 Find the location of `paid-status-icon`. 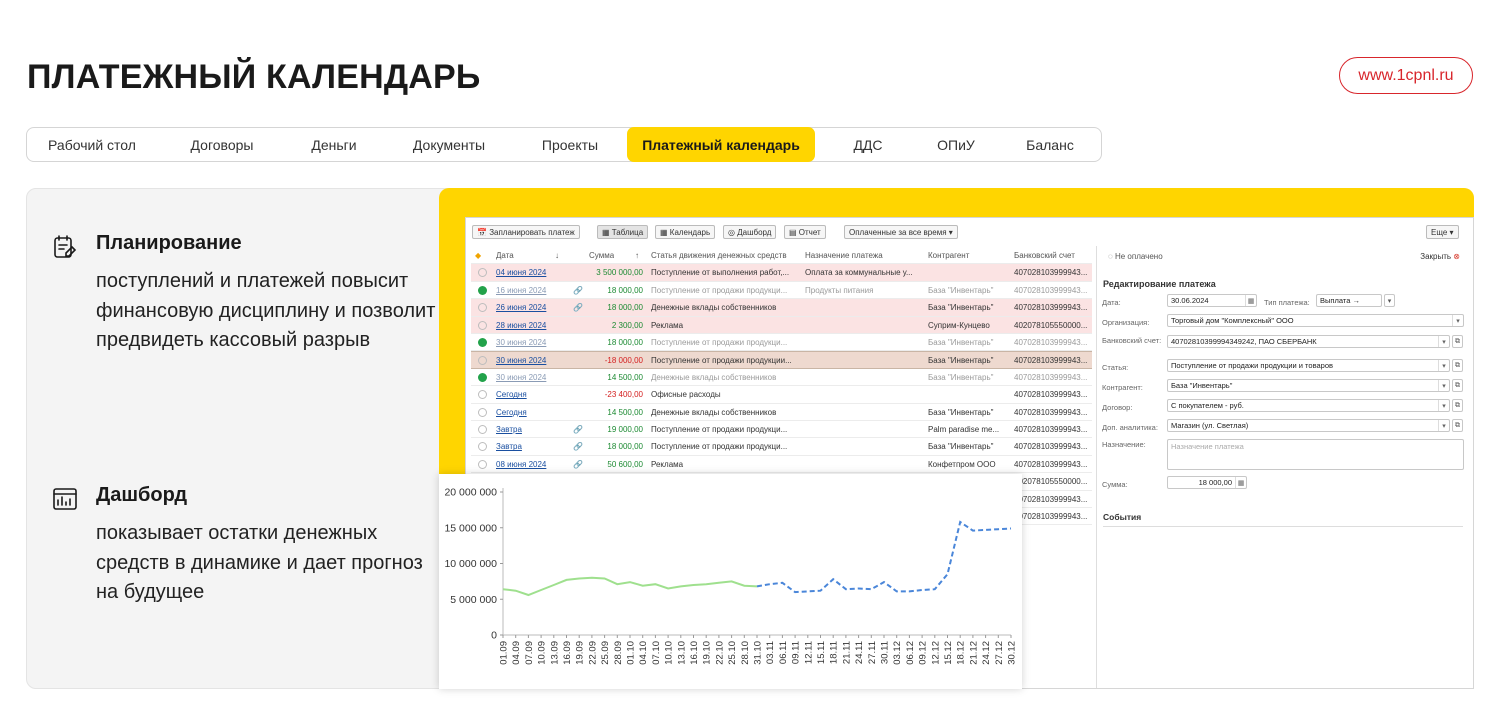

paid-status-icon is located at coordinates (482, 342).